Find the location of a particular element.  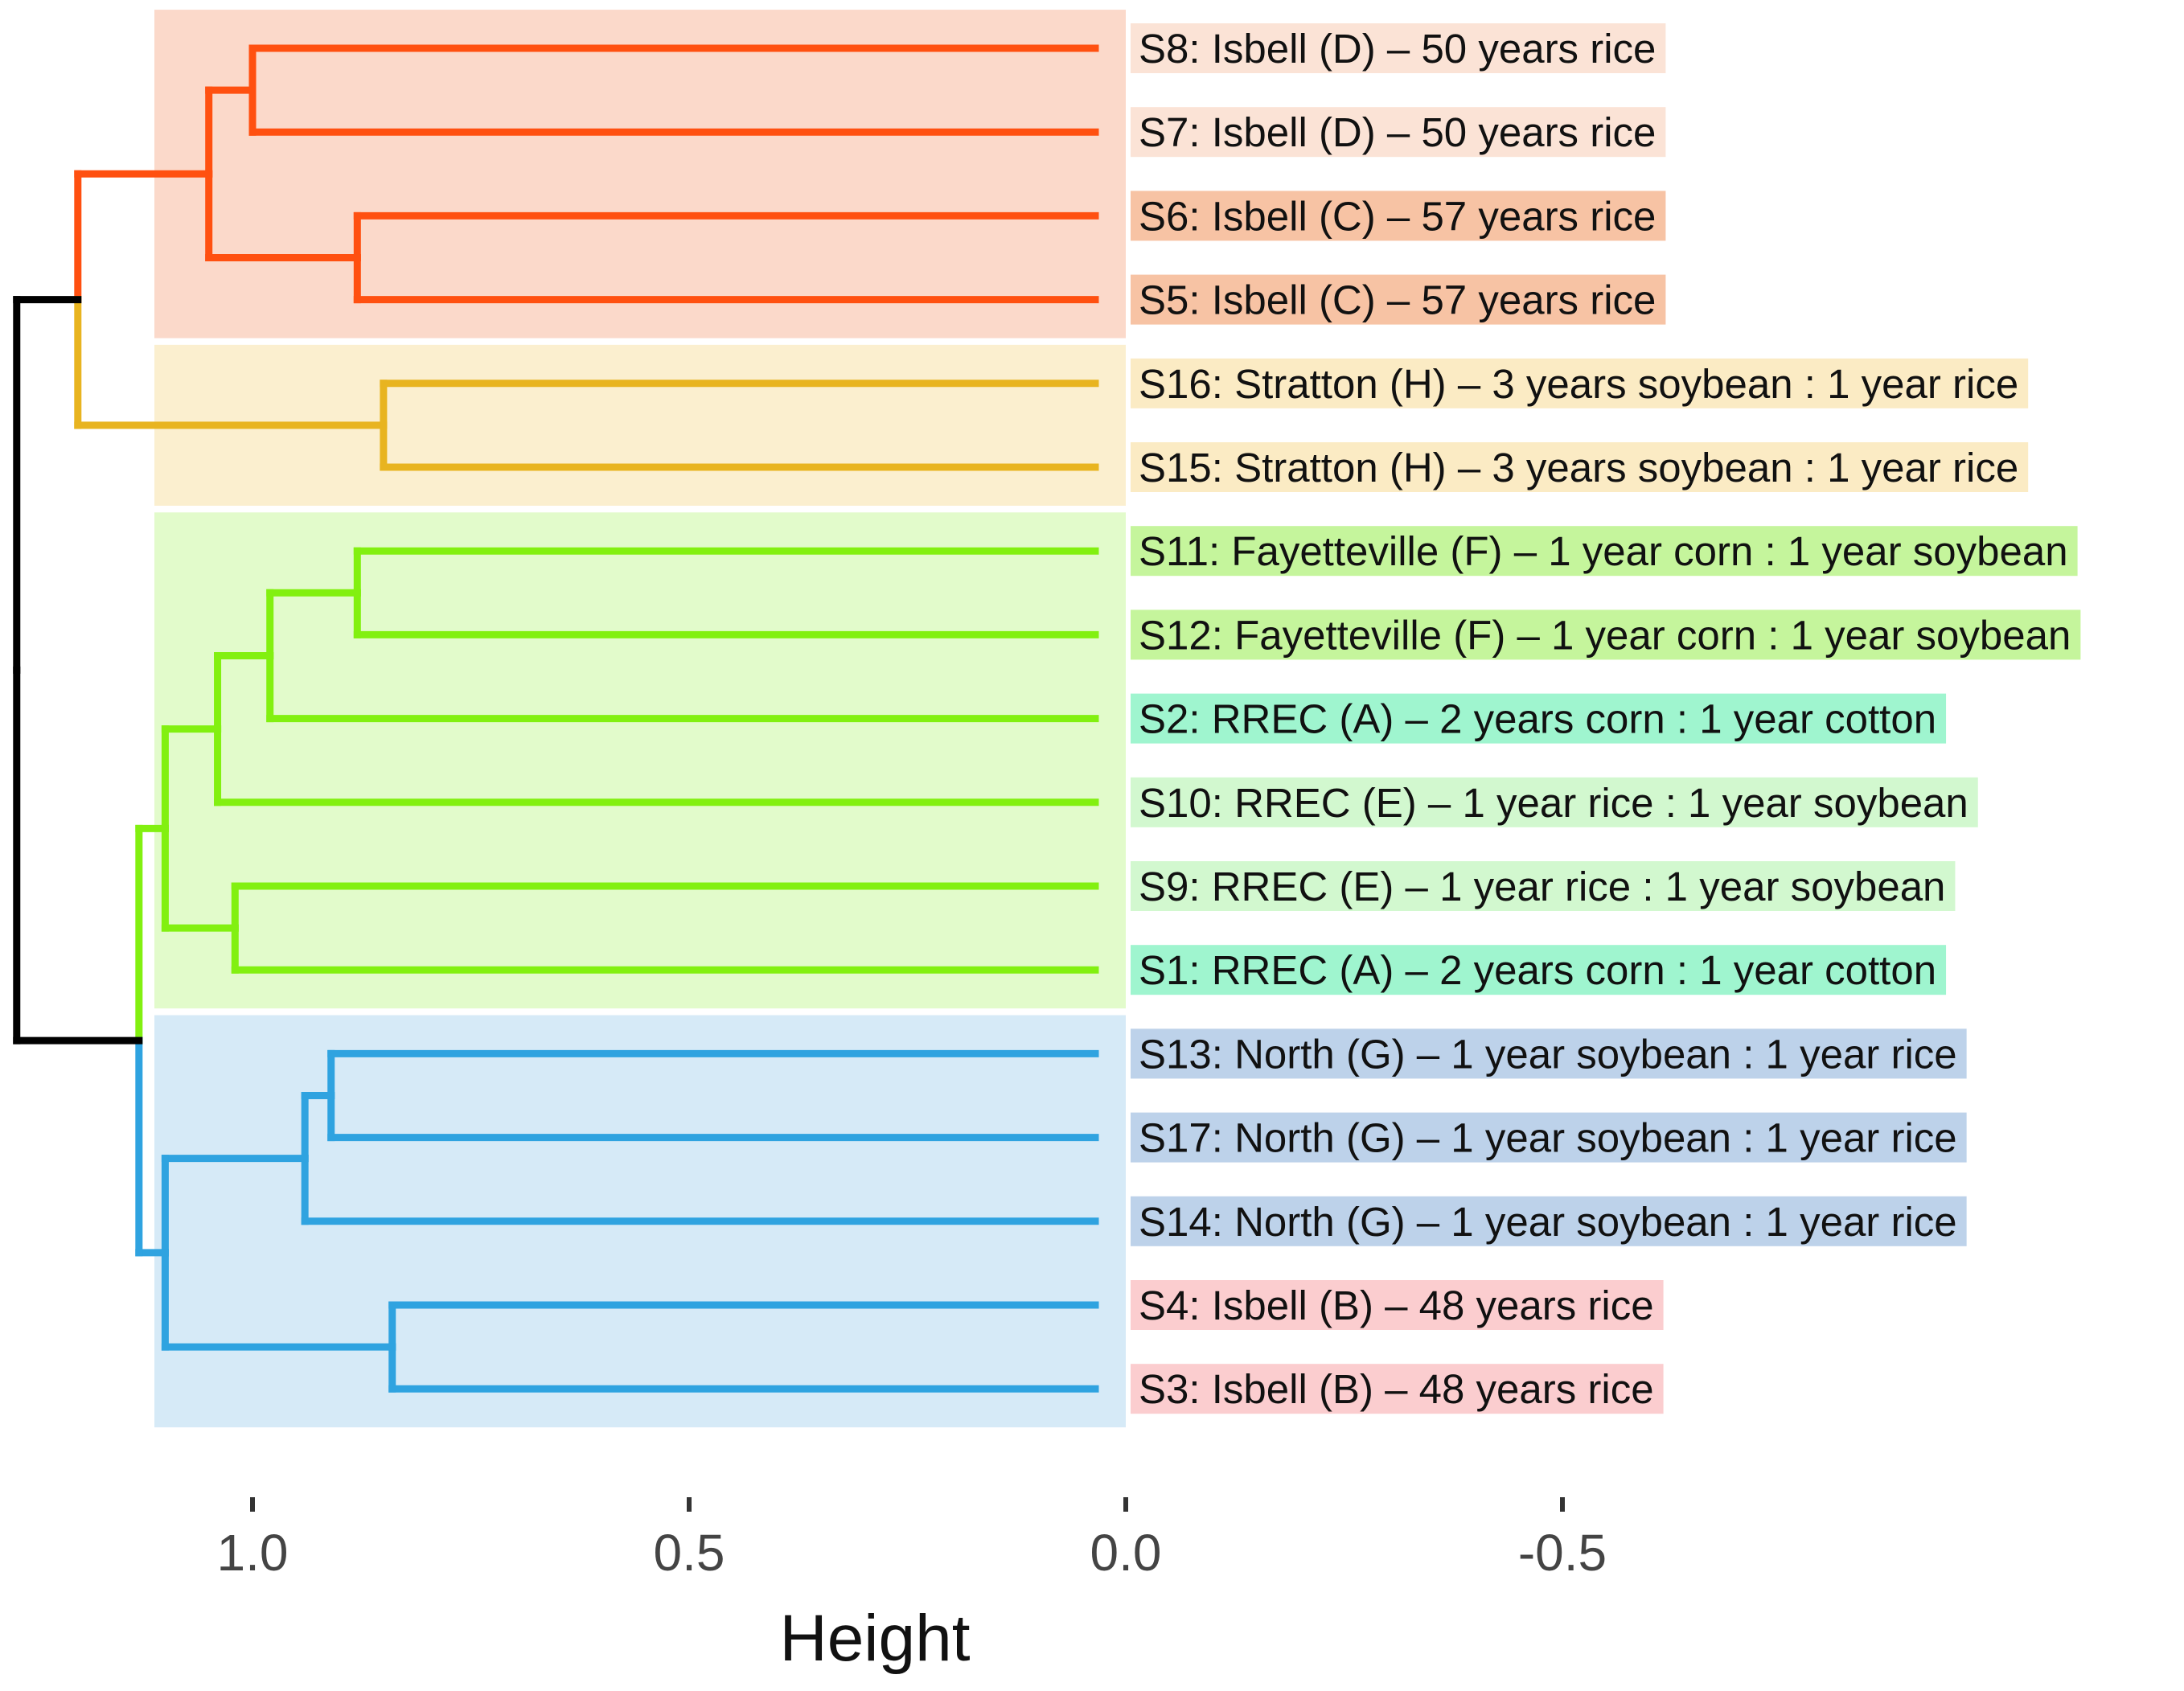

leaf-label-bg-s15 is located at coordinates (1580, 467).